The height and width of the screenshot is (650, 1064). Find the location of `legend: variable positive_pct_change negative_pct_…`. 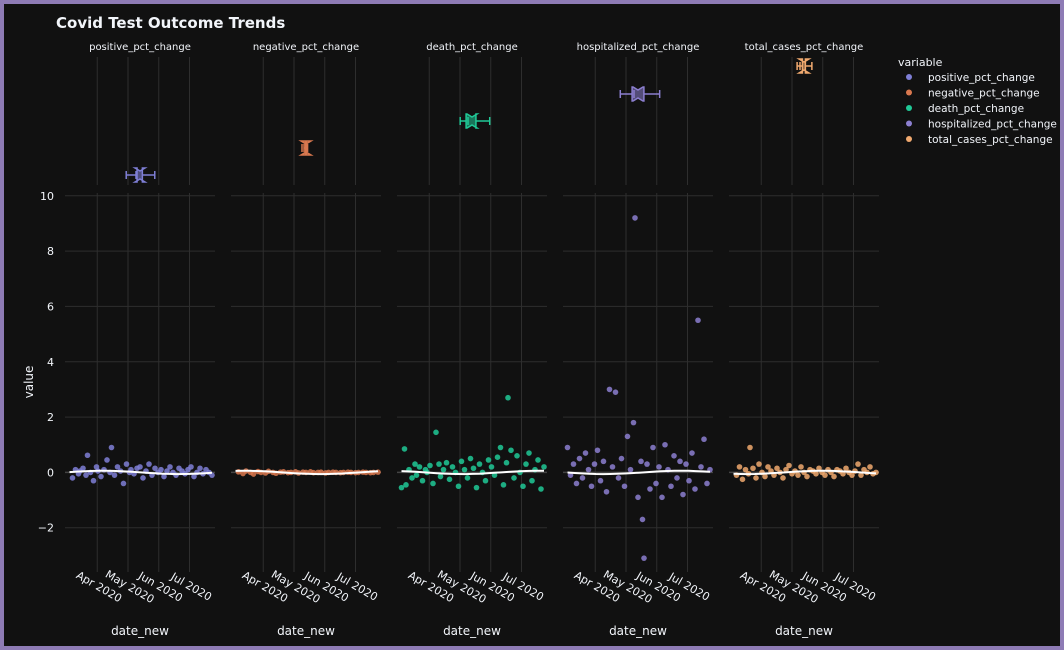

legend: variable positive_pct_change negative_pct_… is located at coordinates (977, 101).